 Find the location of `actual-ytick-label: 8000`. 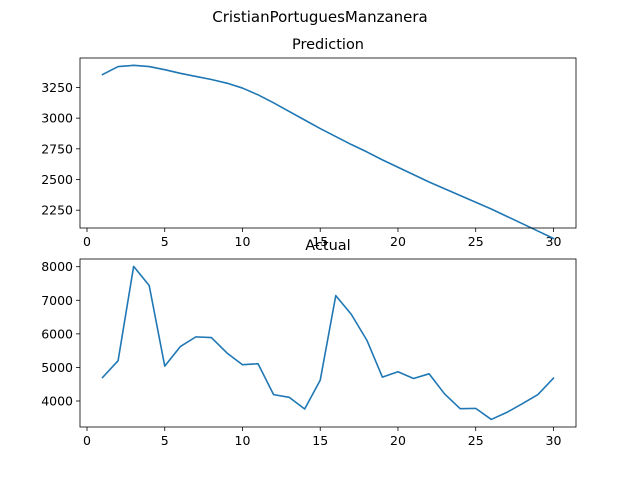

actual-ytick-label: 8000 is located at coordinates (57, 266).